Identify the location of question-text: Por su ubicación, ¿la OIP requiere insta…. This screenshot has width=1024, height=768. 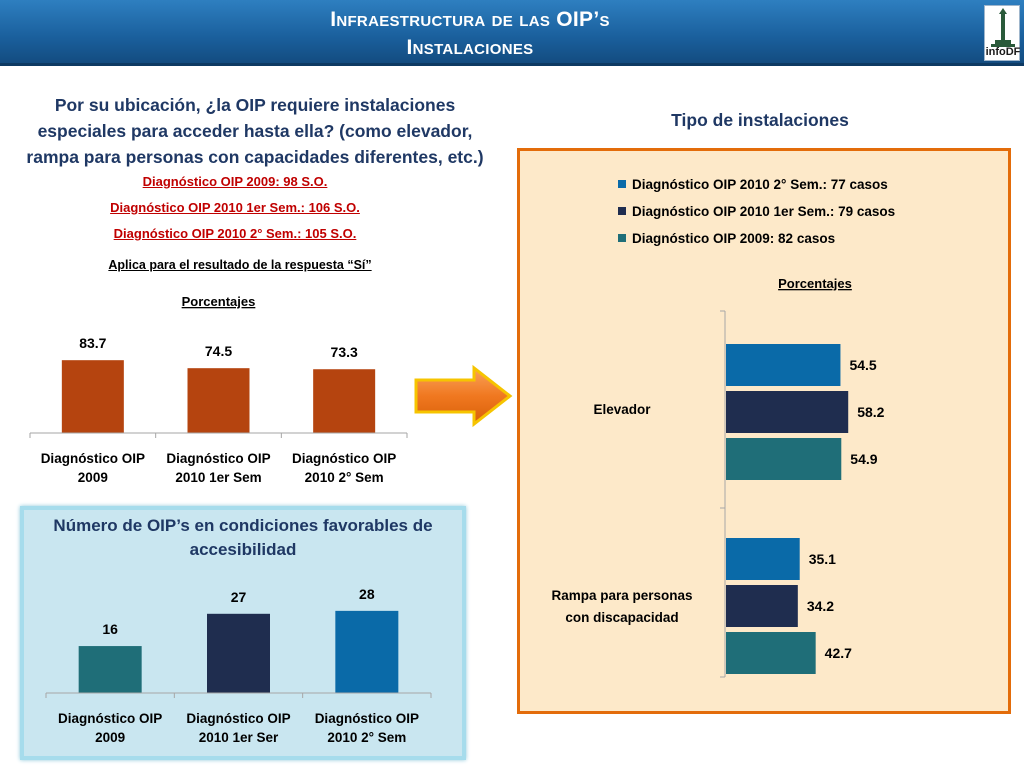
(255, 131).